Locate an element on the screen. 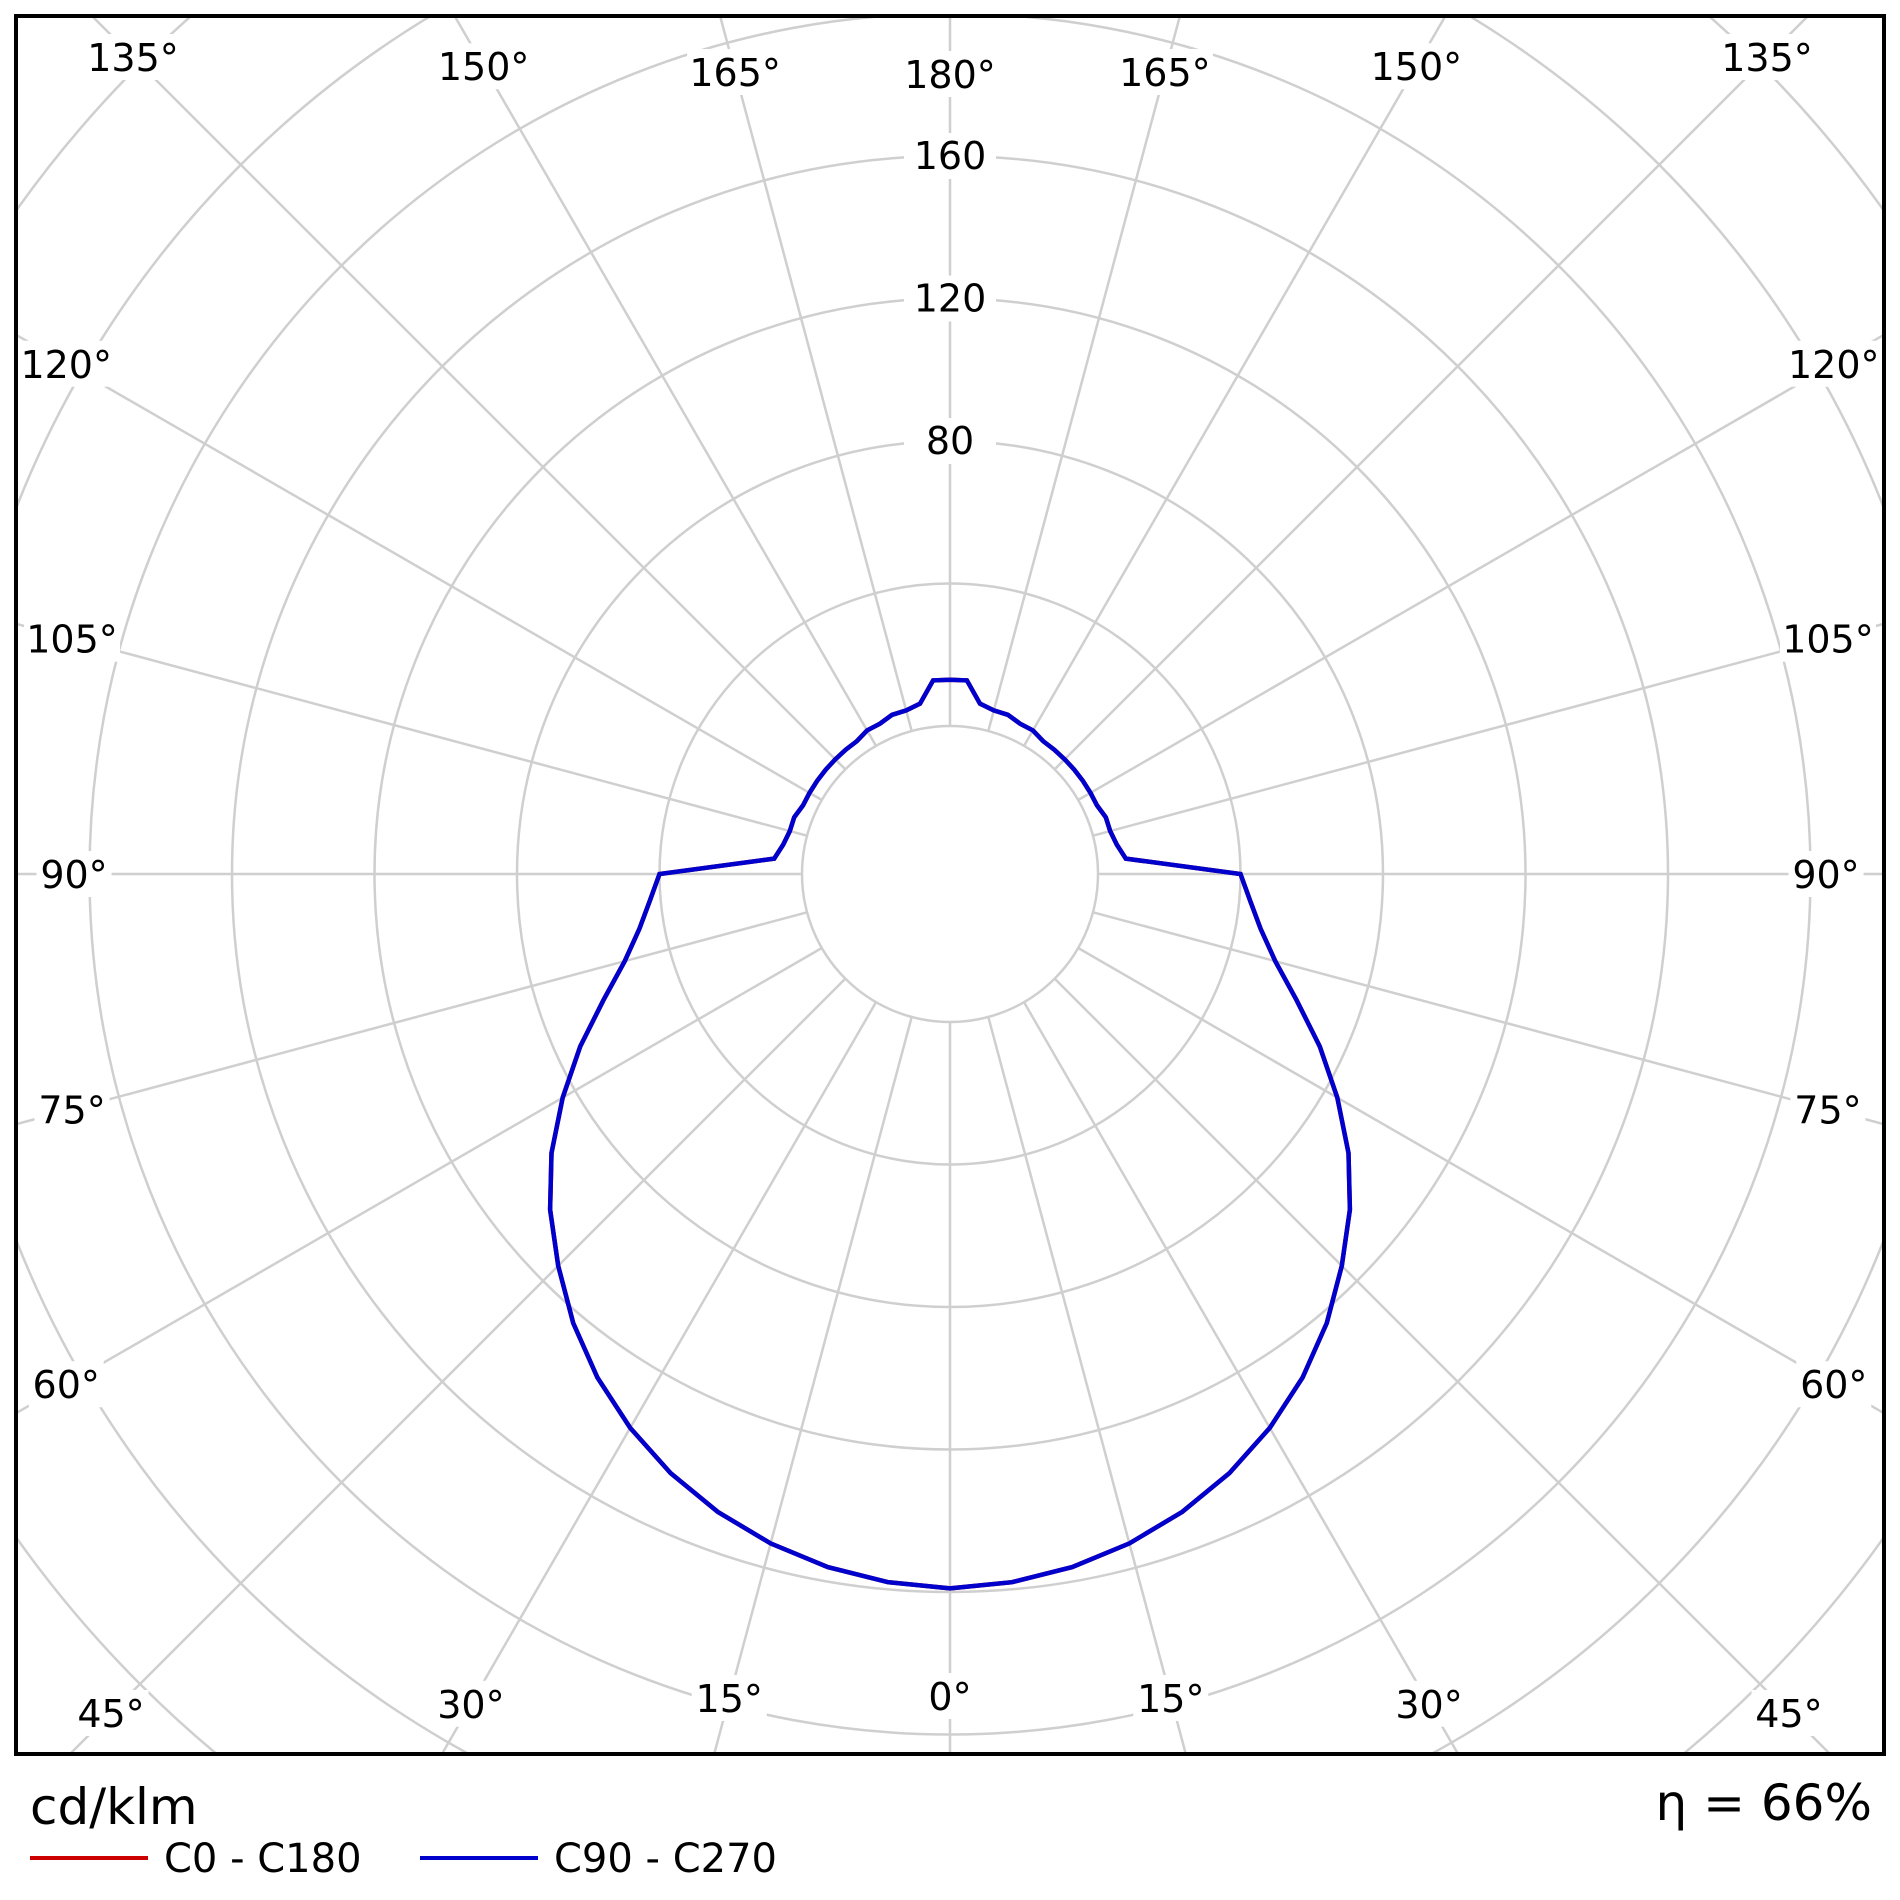 This screenshot has width=1900, height=1900. unit-label: cd/klm is located at coordinates (114, 1807).